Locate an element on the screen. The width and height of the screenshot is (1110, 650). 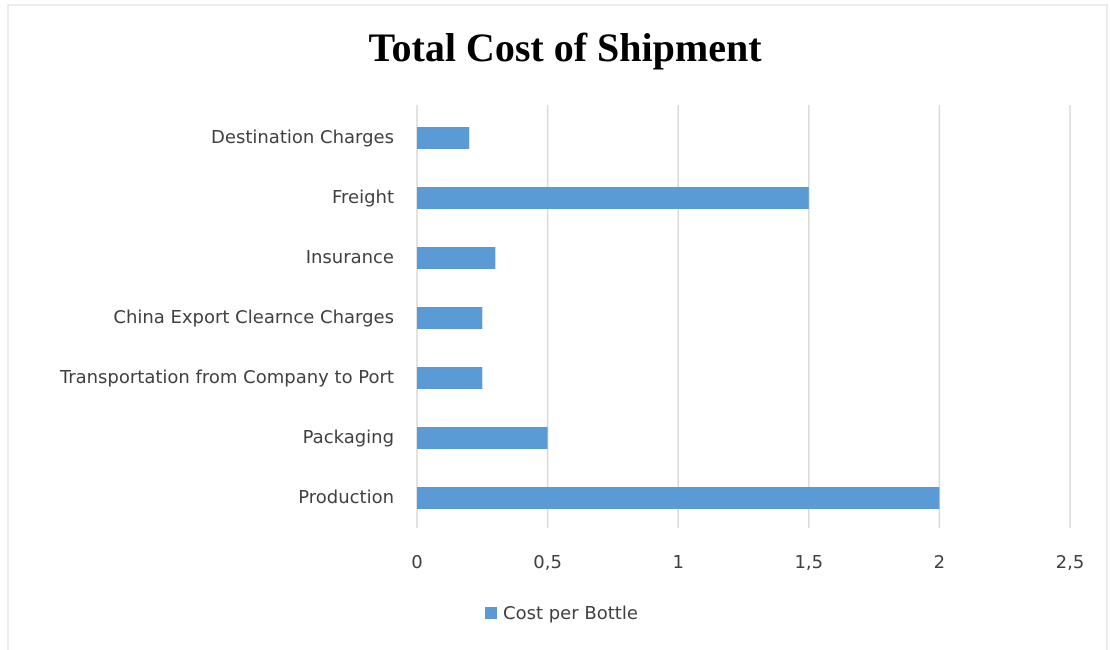
y-tick-label: China Export Clearnce Charges is located at coordinates (253, 317).